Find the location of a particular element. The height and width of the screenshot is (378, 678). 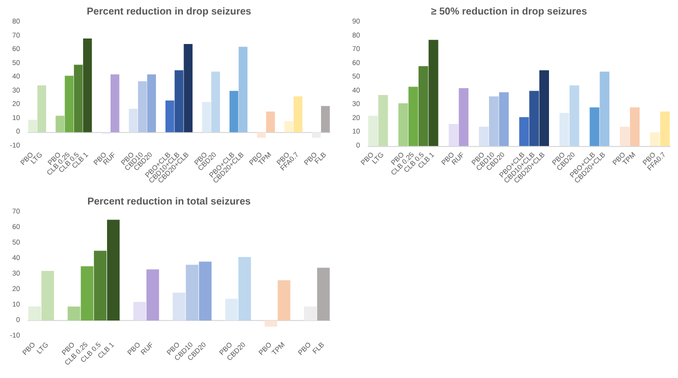

chart-title: ≥ 50% reduction in drop seizures is located at coordinates (509, 12).